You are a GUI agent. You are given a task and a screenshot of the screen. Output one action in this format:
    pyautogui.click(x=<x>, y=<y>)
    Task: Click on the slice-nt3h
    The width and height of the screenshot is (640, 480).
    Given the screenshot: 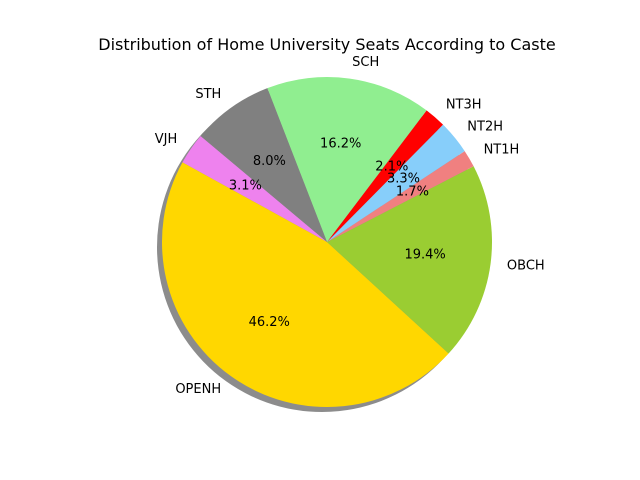 What is the action you would take?
    pyautogui.click(x=385, y=176)
    